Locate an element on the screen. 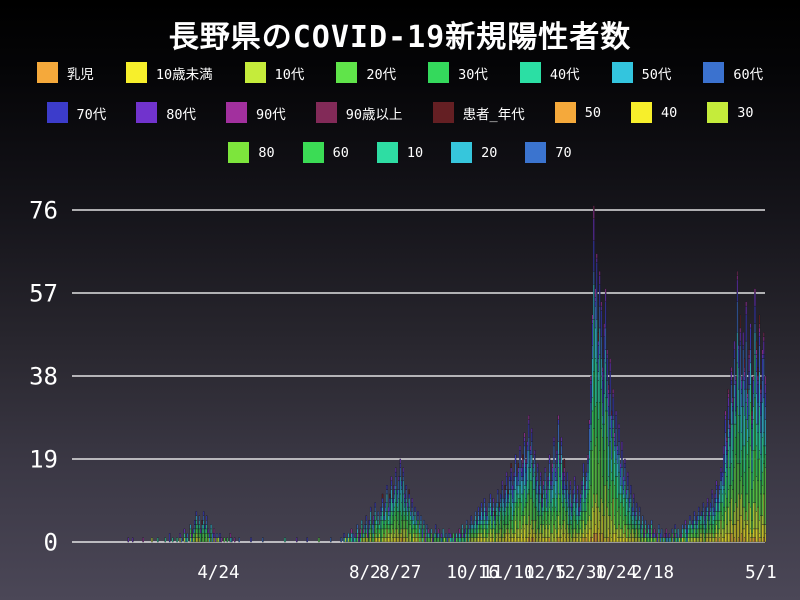 This screenshot has width=800, height=600. legend-item: 10 is located at coordinates (400, 152).